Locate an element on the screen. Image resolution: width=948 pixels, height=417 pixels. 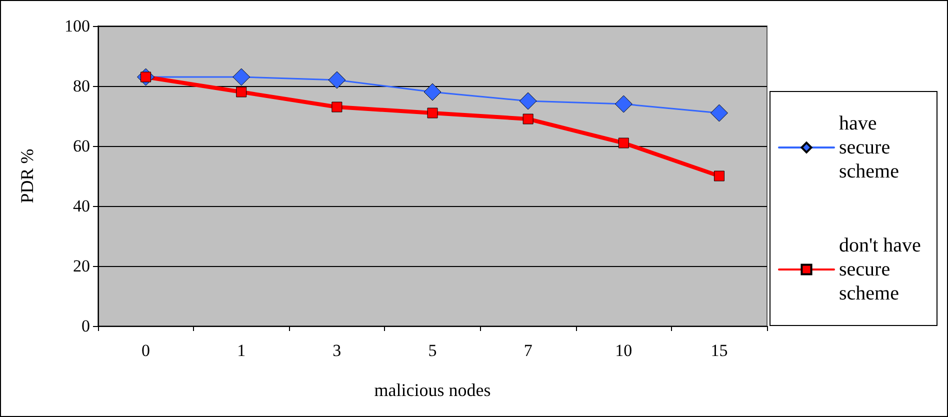
x-tick-label: 15 is located at coordinates (719, 350).